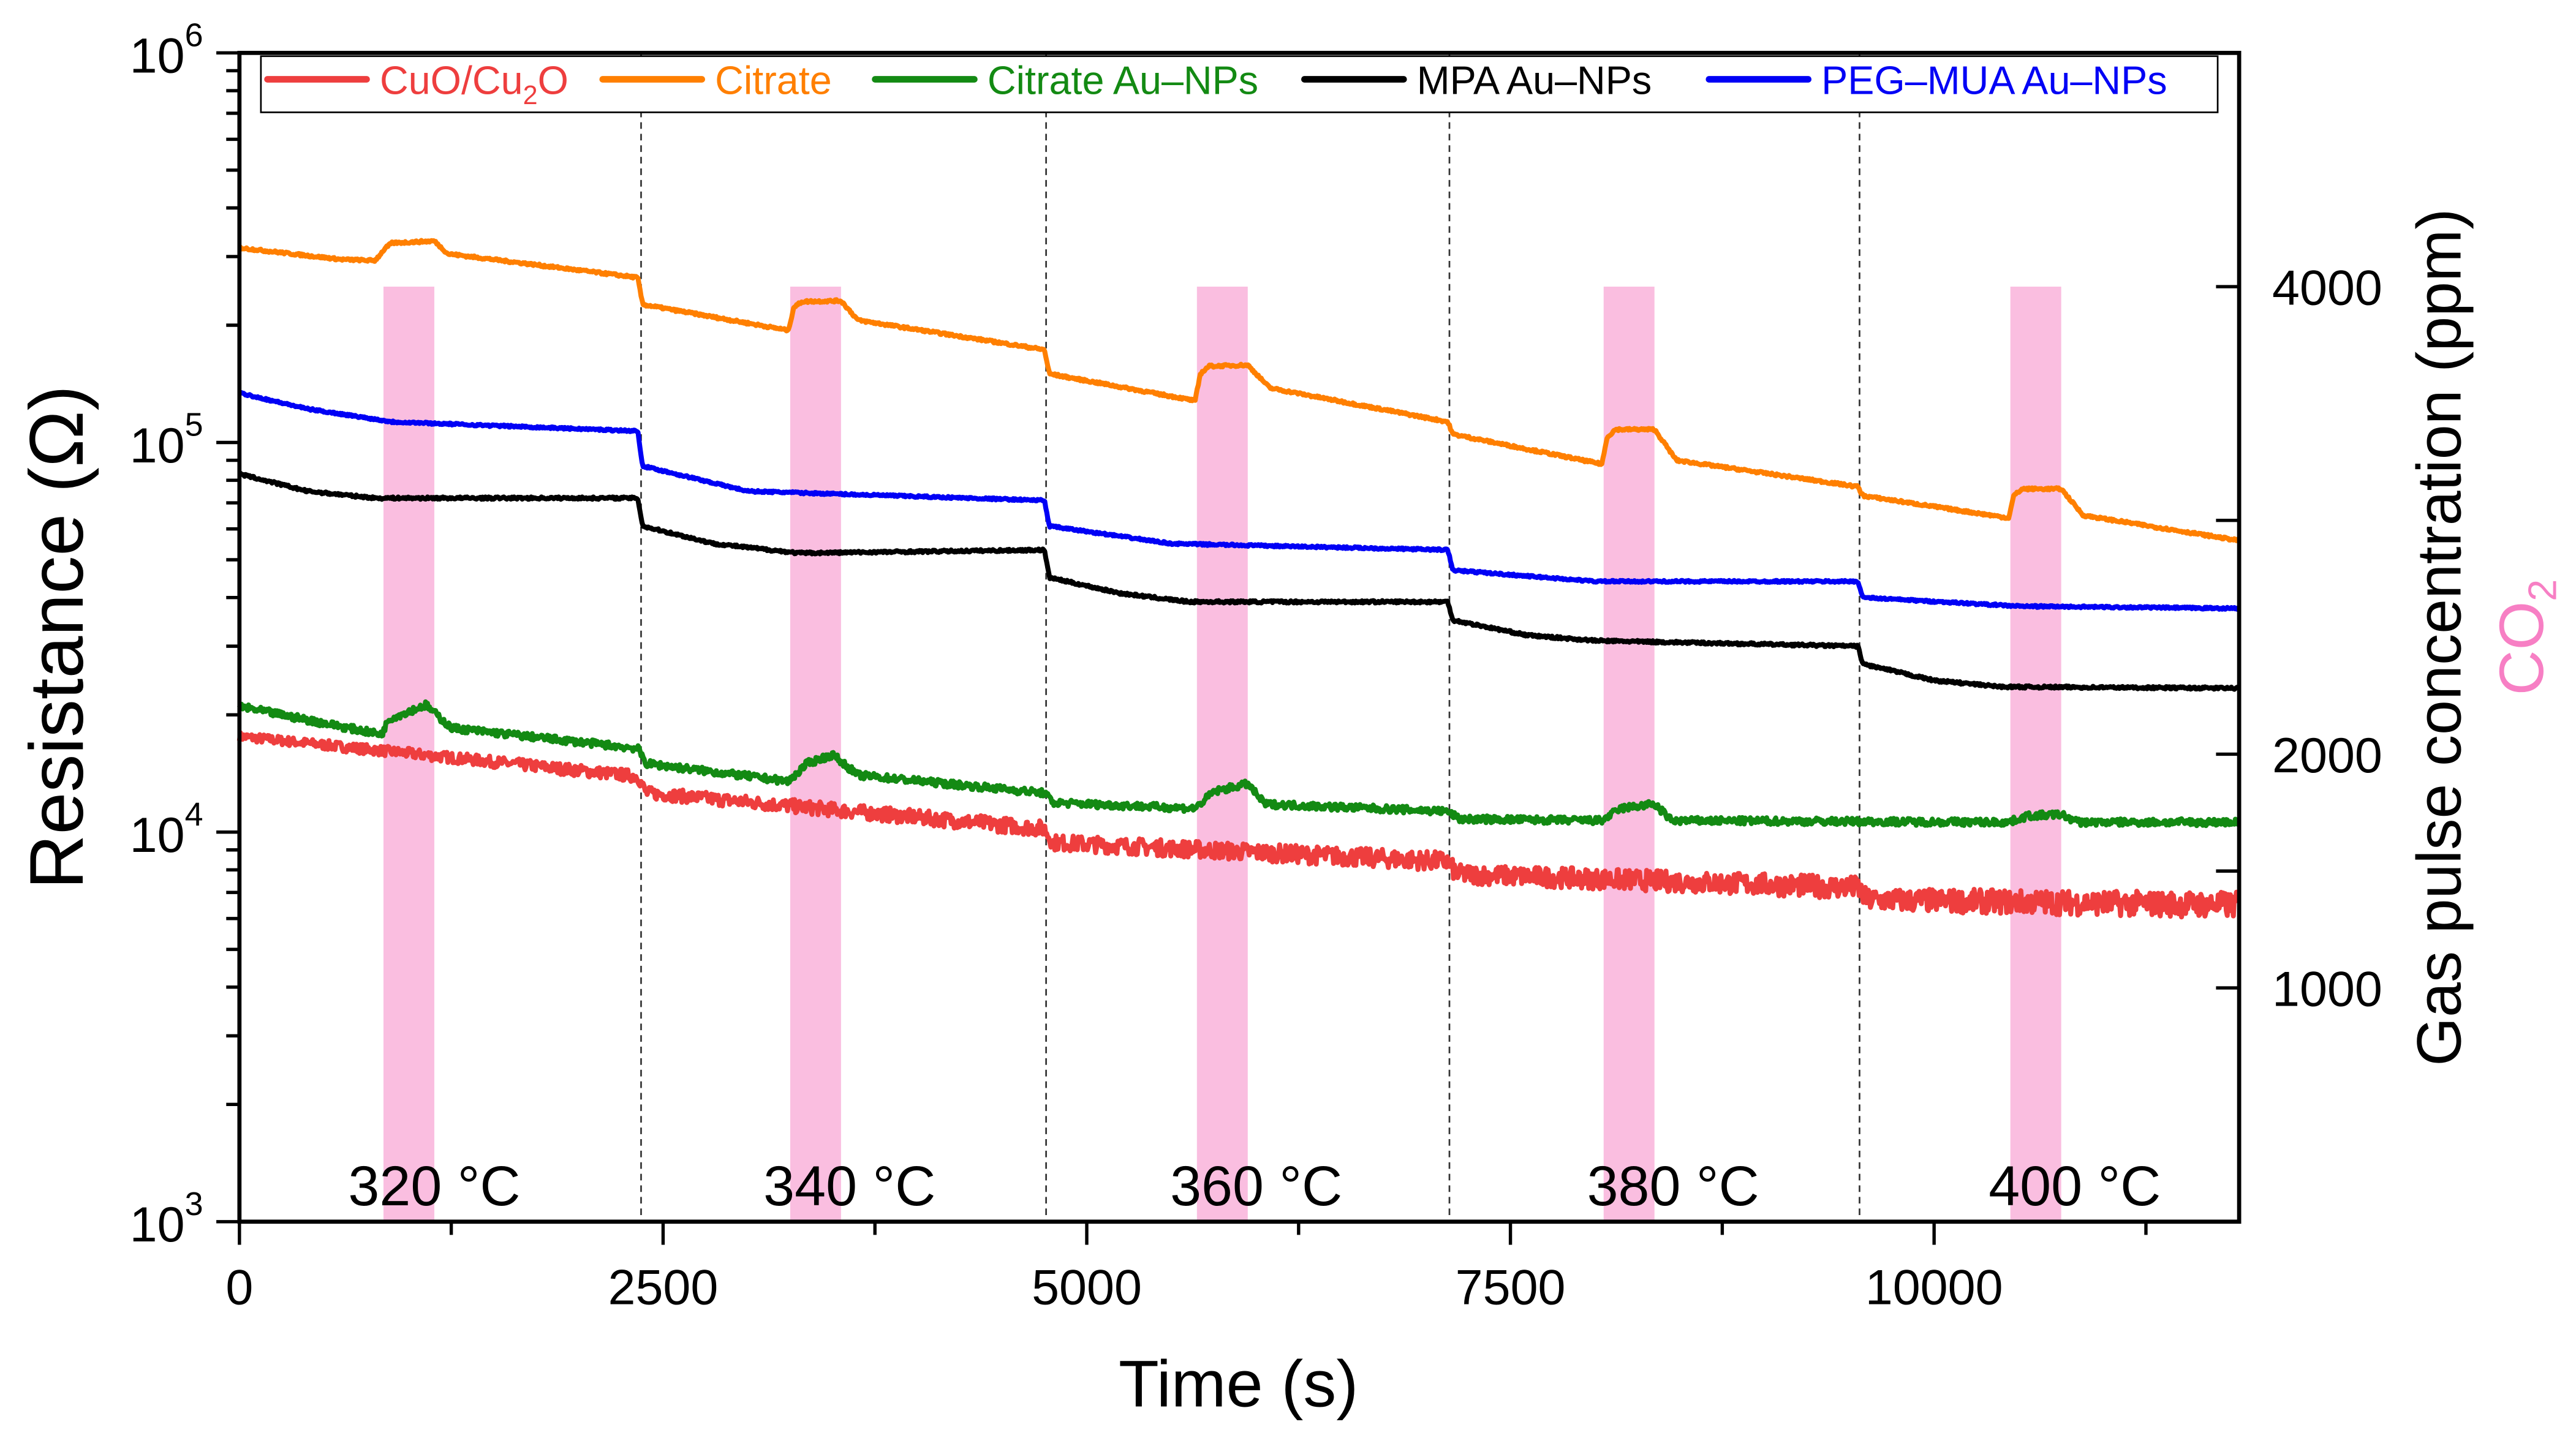 Image resolution: width=2576 pixels, height=1438 pixels. What do you see at coordinates (1238, 1384) in the screenshot?
I see `x-axis-title: Time (s)` at bounding box center [1238, 1384].